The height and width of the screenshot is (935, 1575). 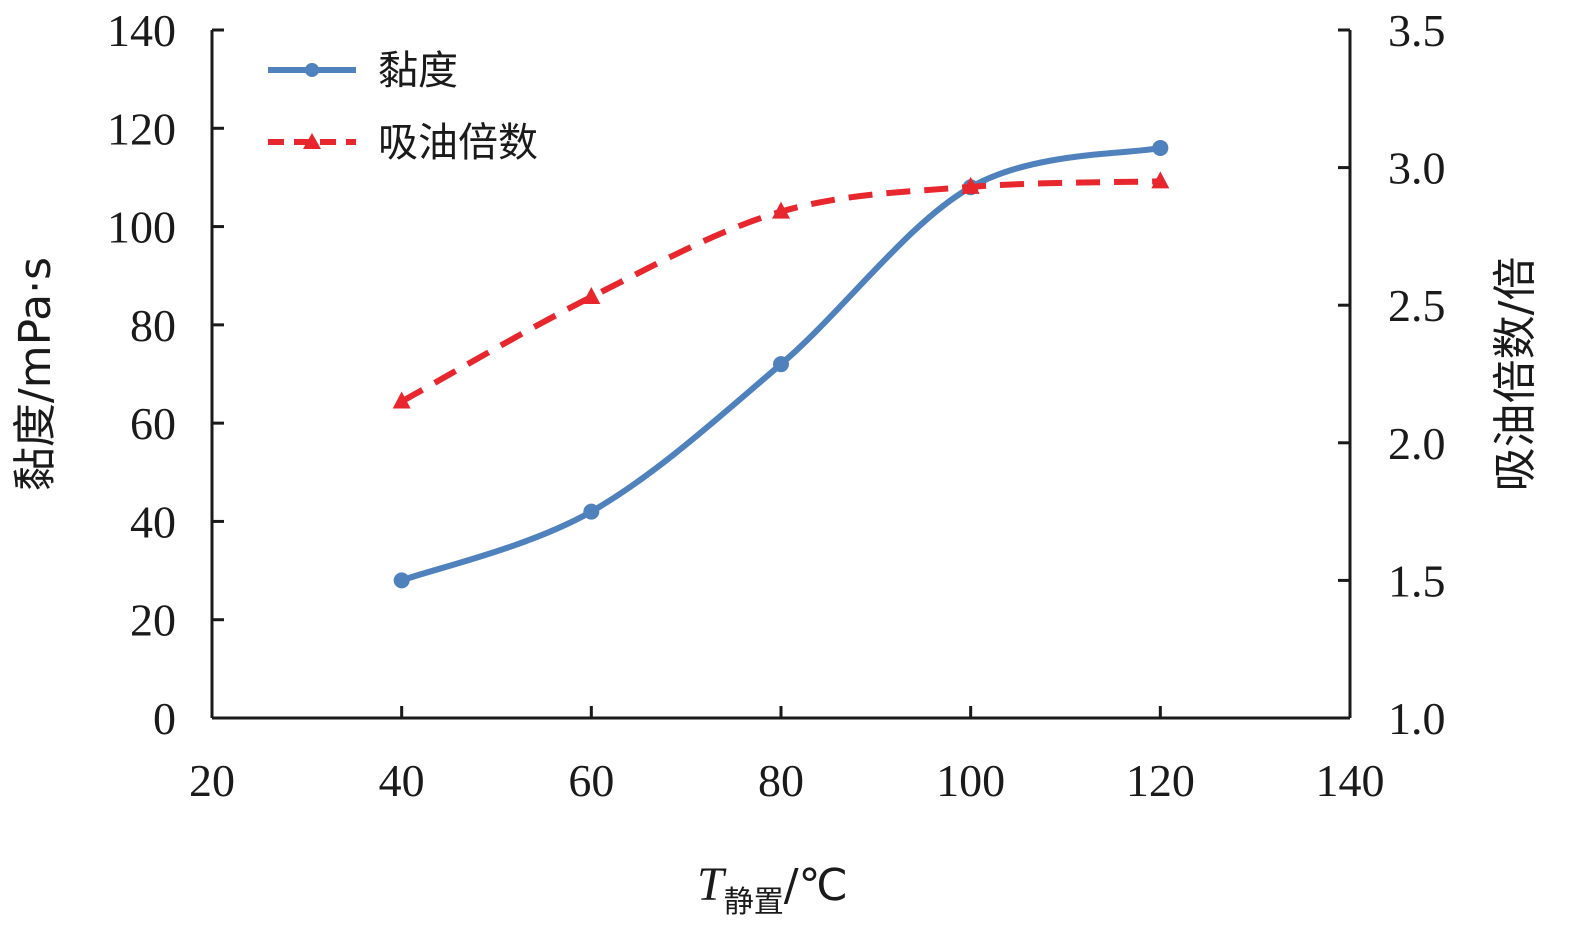 What do you see at coordinates (402, 780) in the screenshot?
I see `x-tick-label: 40` at bounding box center [402, 780].